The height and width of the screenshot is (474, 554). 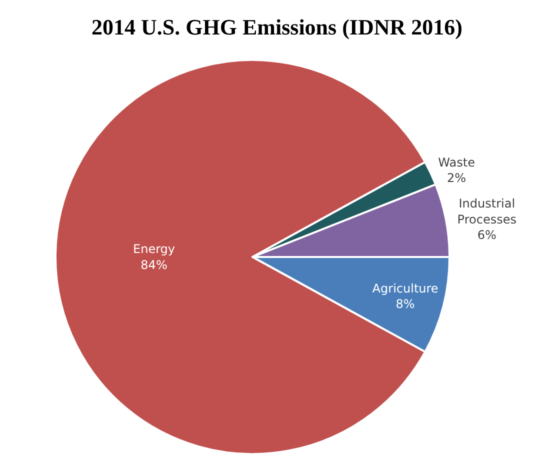 What do you see at coordinates (154, 265) in the screenshot?
I see `data-label: 84%` at bounding box center [154, 265].